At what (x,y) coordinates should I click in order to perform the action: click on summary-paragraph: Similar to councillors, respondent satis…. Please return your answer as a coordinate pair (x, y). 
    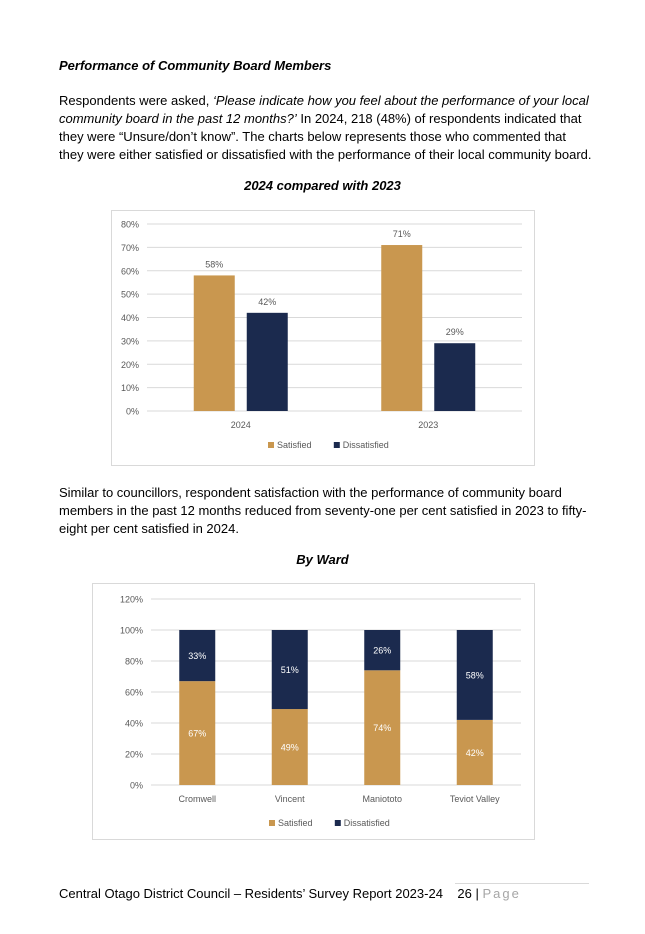
    Looking at the image, I should click on (323, 510).